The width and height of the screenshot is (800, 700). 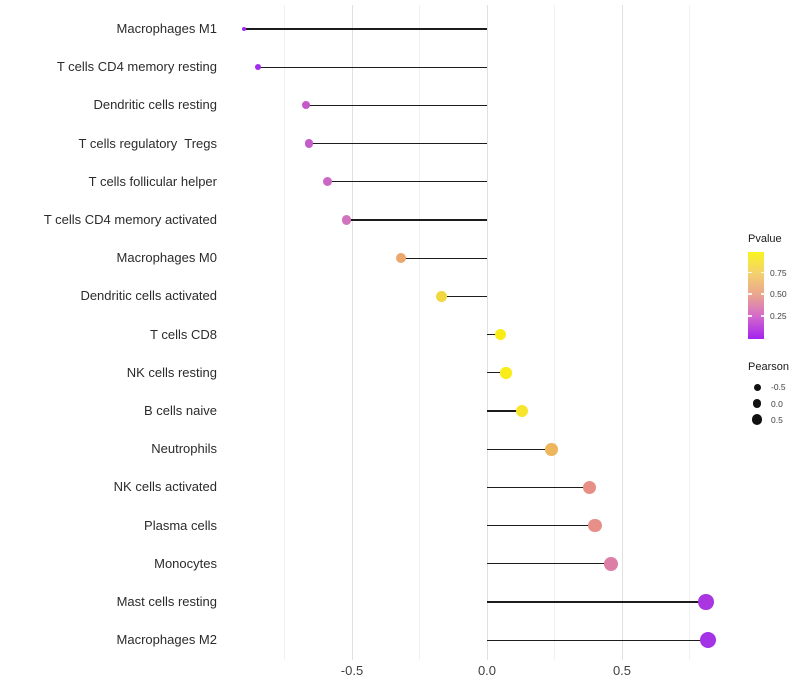 What do you see at coordinates (148, 296) in the screenshot?
I see `y-axis-label: Dendritic cells activated` at bounding box center [148, 296].